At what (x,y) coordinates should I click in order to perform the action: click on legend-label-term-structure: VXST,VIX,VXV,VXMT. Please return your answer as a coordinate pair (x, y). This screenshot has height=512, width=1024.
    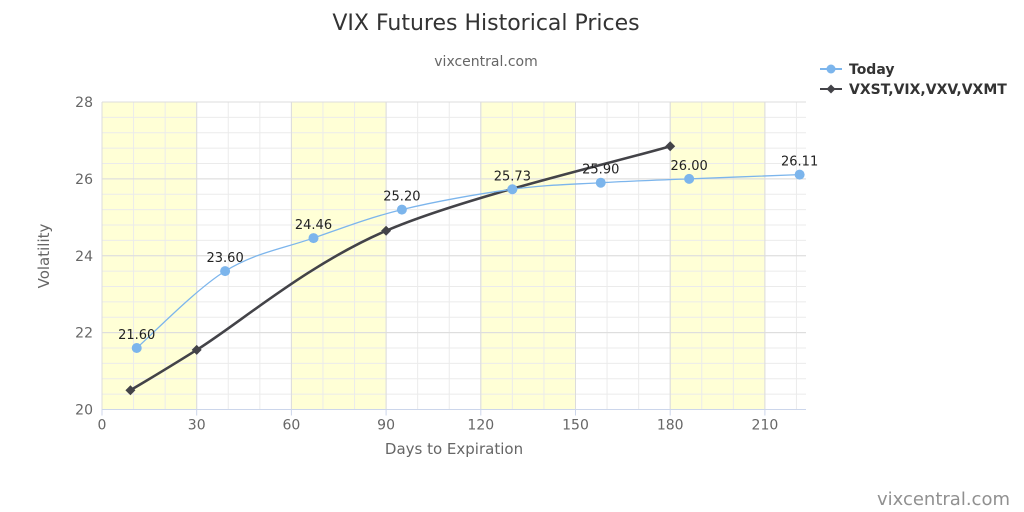
    Looking at the image, I should click on (928, 90).